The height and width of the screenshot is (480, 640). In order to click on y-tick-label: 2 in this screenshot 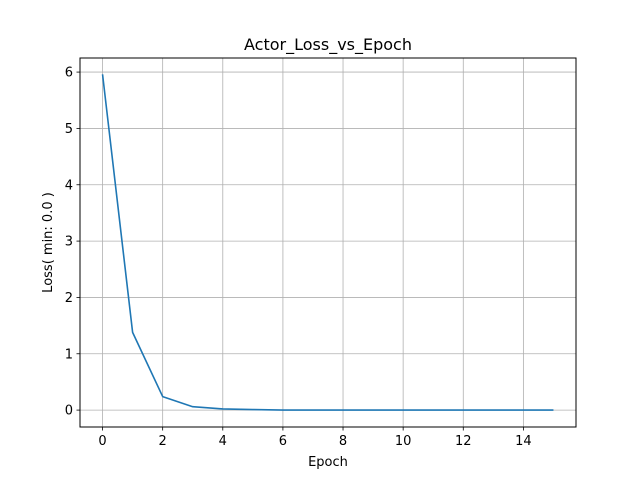, I will do `click(69, 298)`.